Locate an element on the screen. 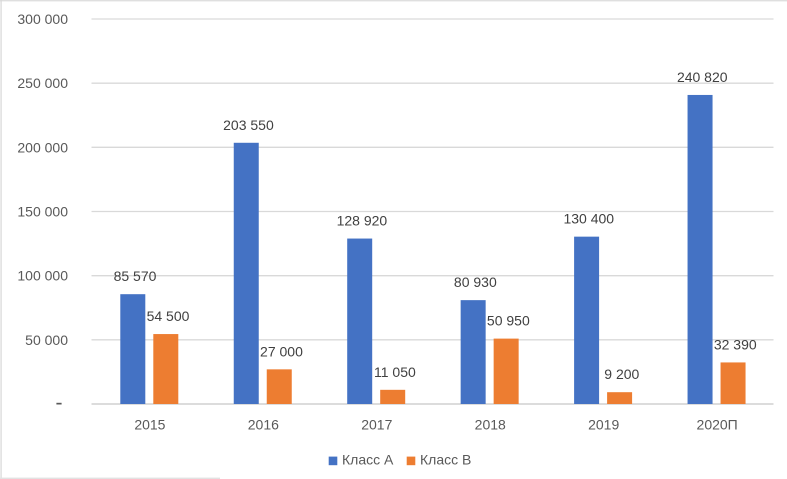 The height and width of the screenshot is (479, 787). svg-text: 50 950 is located at coordinates (508, 321).